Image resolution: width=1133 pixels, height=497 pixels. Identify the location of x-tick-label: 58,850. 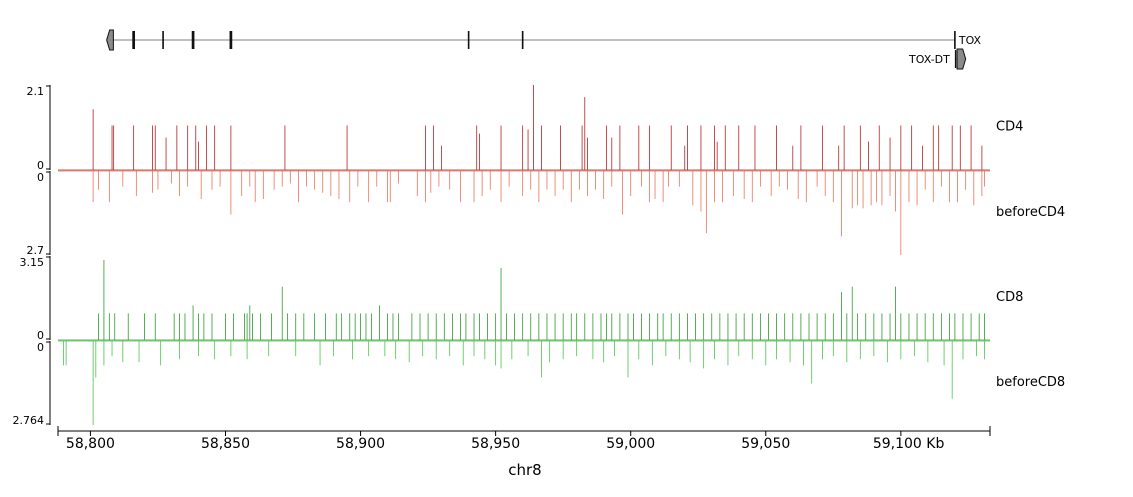
(225, 444).